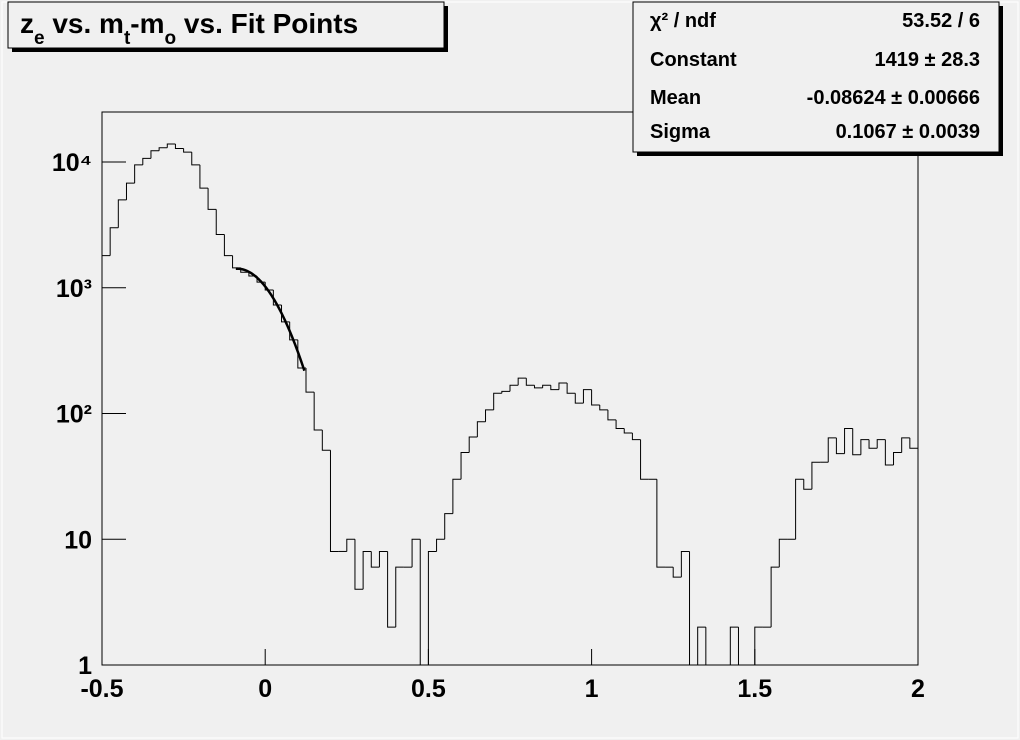 This screenshot has width=1020, height=740. I want to click on stats-name: Constant, so click(693, 60).